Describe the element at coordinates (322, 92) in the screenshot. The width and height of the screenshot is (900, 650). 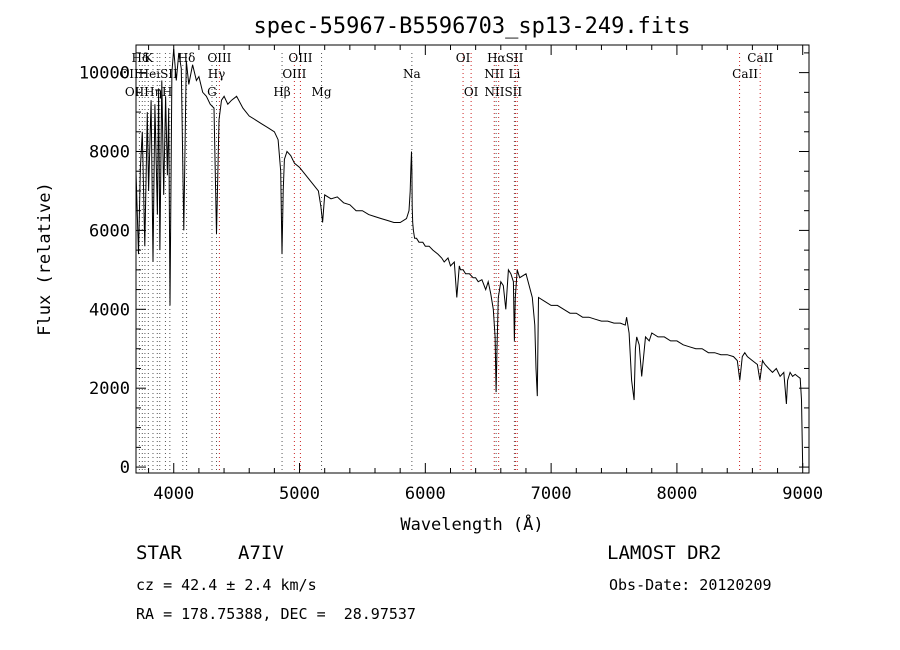
I see `line-label: Mg` at that location.